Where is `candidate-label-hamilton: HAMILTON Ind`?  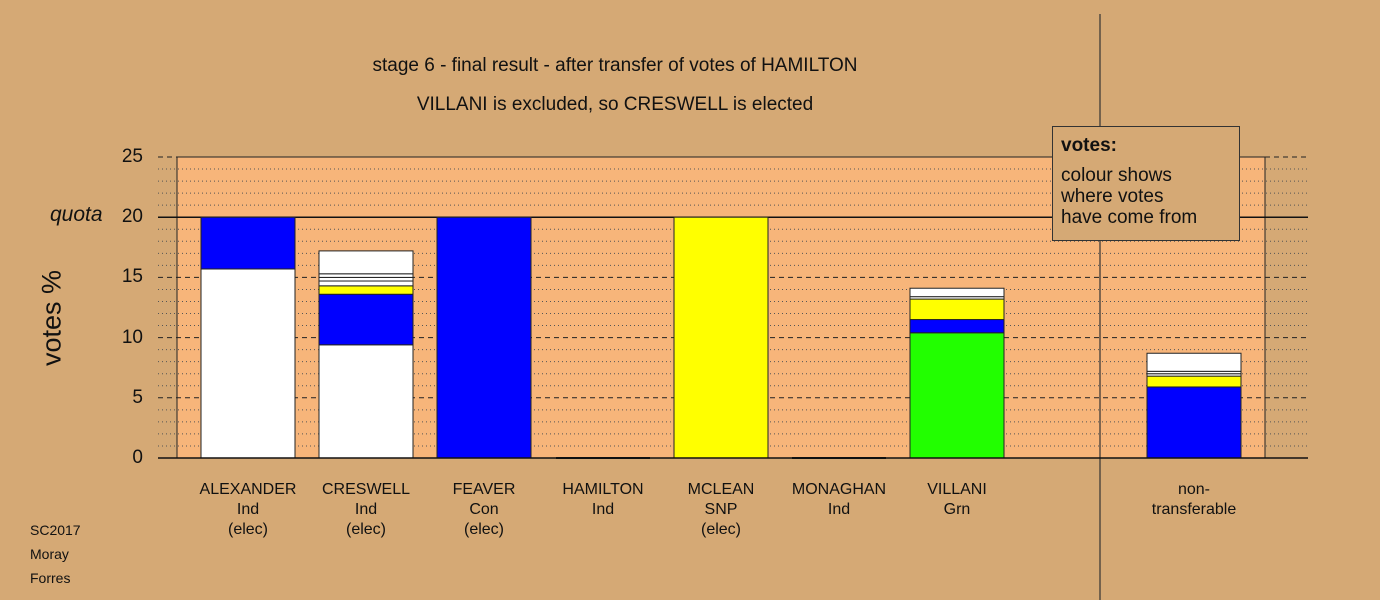
candidate-label-hamilton: HAMILTON Ind is located at coordinates (603, 500).